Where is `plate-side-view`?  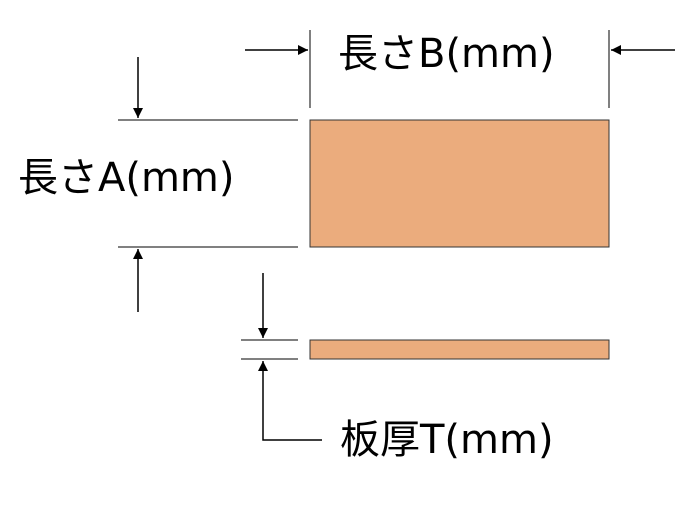 plate-side-view is located at coordinates (459, 349).